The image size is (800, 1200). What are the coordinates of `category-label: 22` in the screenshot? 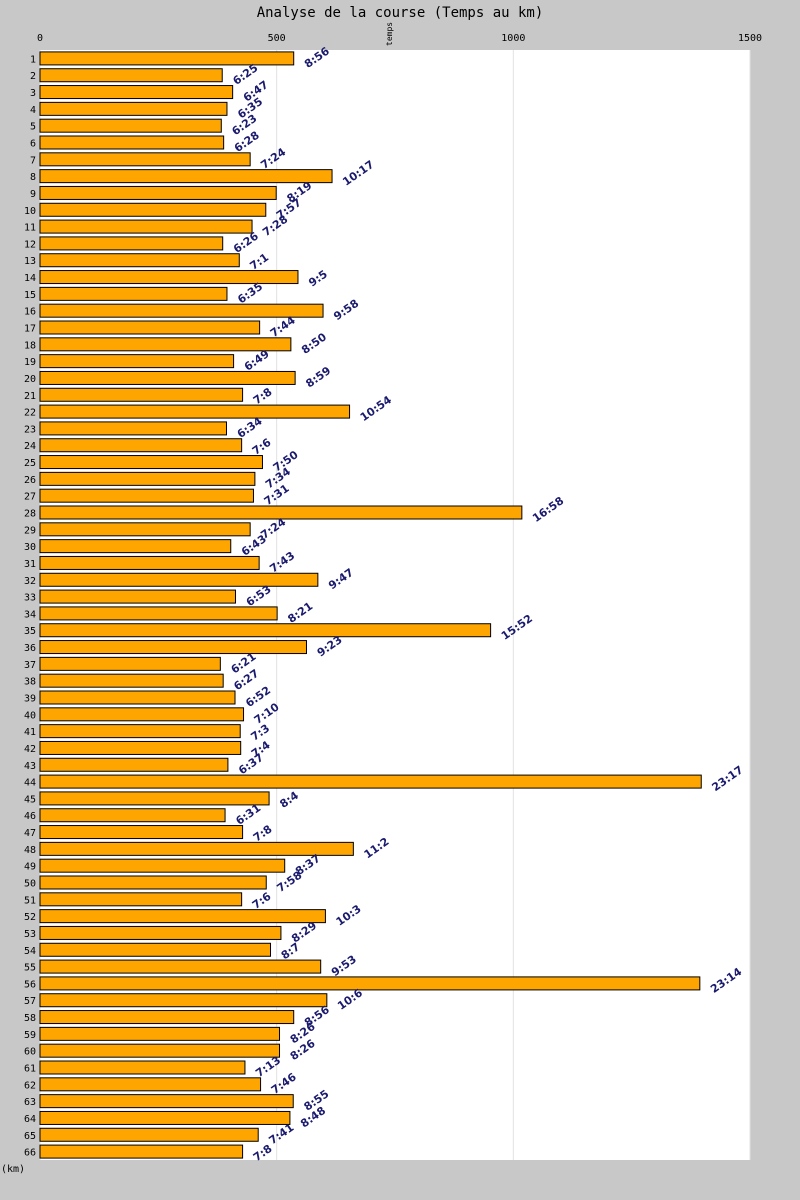 It's located at (30, 413).